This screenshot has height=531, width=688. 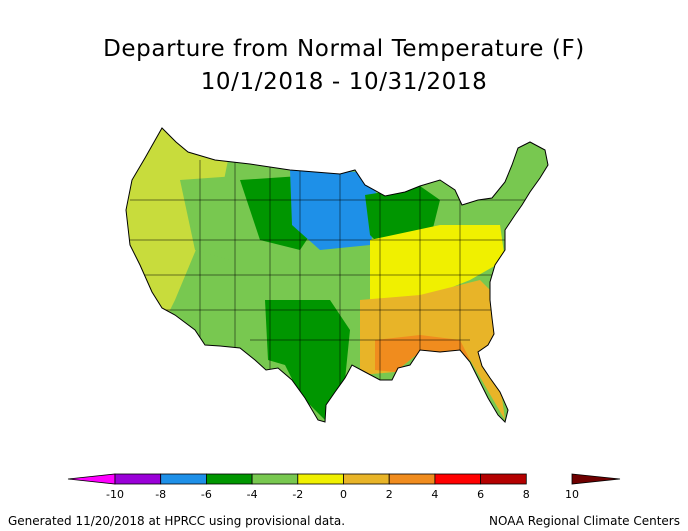 I want to click on legend-tick-label: -6, so click(x=206, y=494).